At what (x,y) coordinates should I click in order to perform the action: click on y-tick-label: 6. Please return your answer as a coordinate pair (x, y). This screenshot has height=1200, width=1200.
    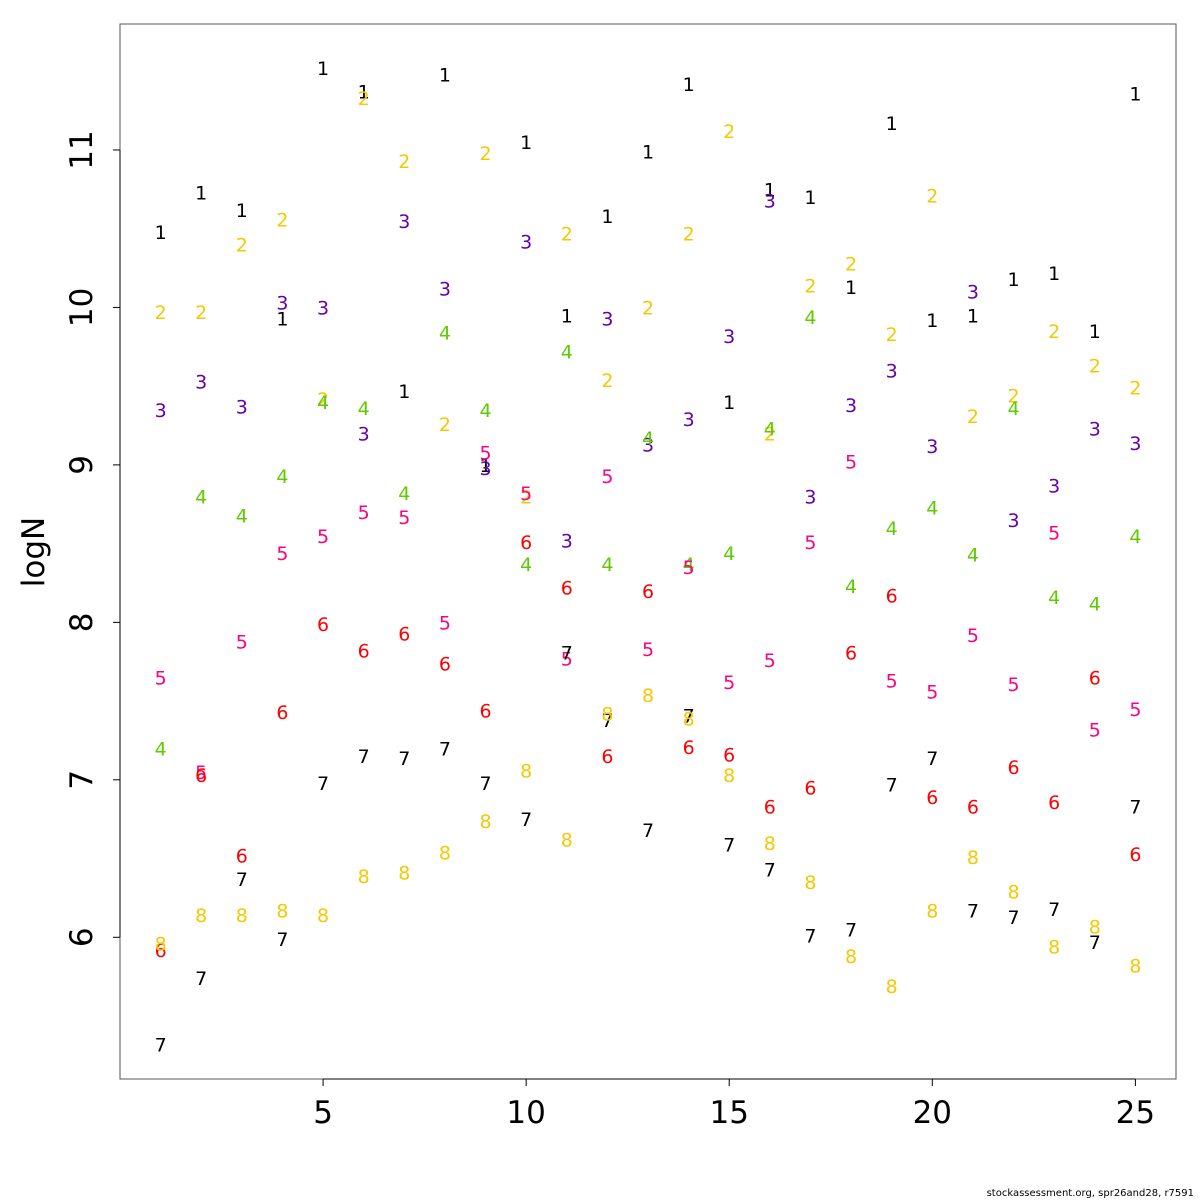
    Looking at the image, I should click on (82, 937).